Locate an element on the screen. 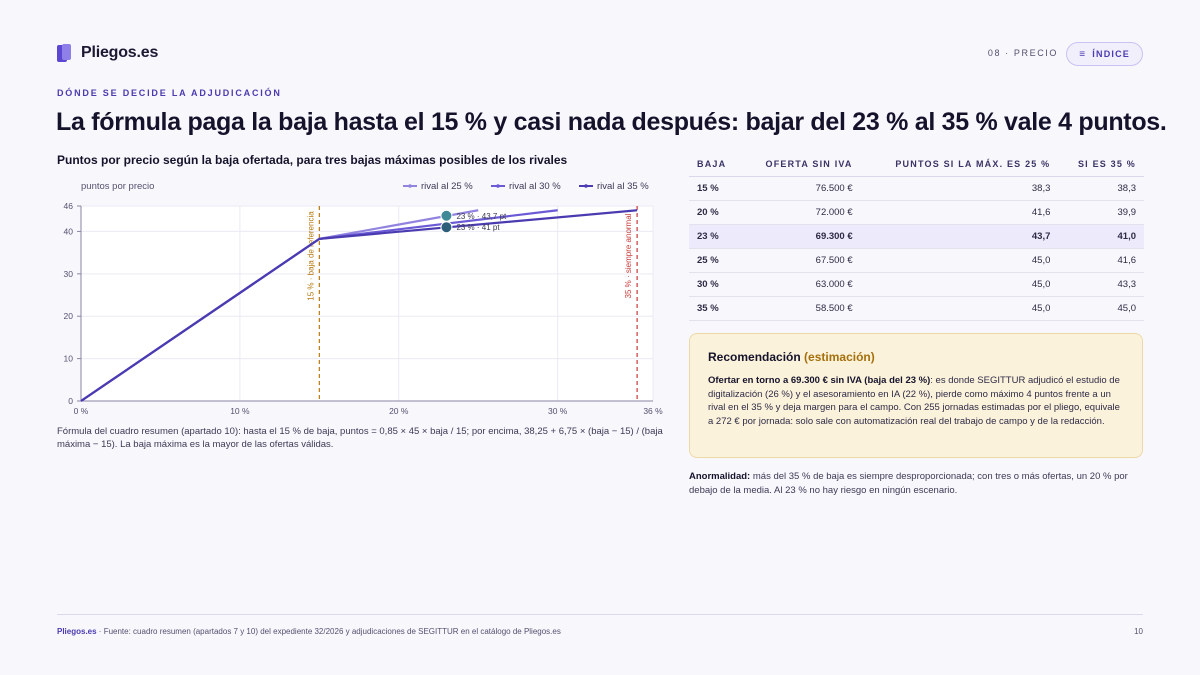 The width and height of the screenshot is (1200, 675). table-row: 30 % 63.000 € 45,0 43,3 is located at coordinates (916, 284).